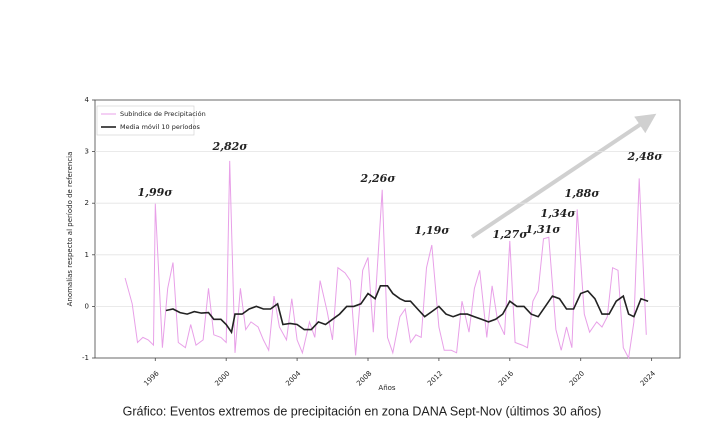 This screenshot has width=724, height=444. What do you see at coordinates (145, 120) in the screenshot?
I see `legend-box` at bounding box center [145, 120].